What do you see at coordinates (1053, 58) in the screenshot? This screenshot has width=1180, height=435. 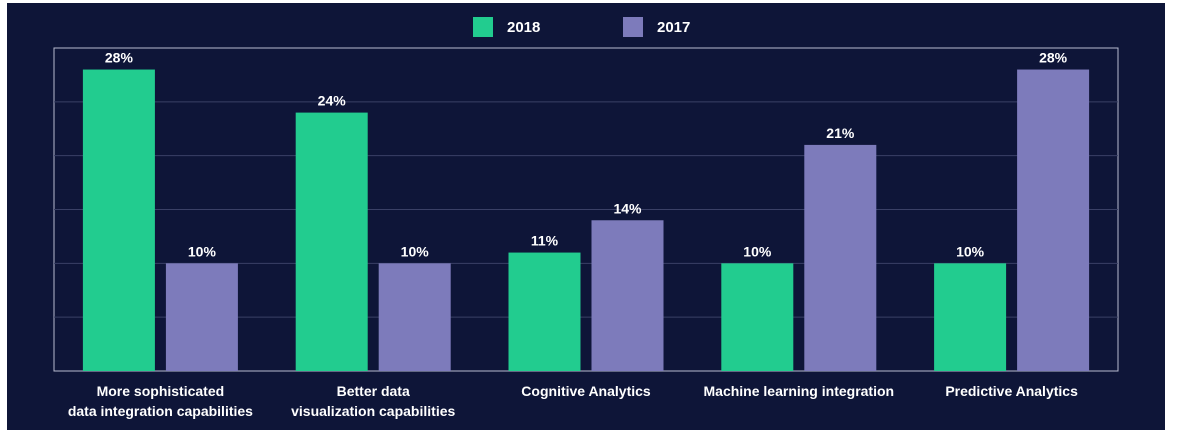 I see `bar-value-label-2017-4: 28%` at bounding box center [1053, 58].